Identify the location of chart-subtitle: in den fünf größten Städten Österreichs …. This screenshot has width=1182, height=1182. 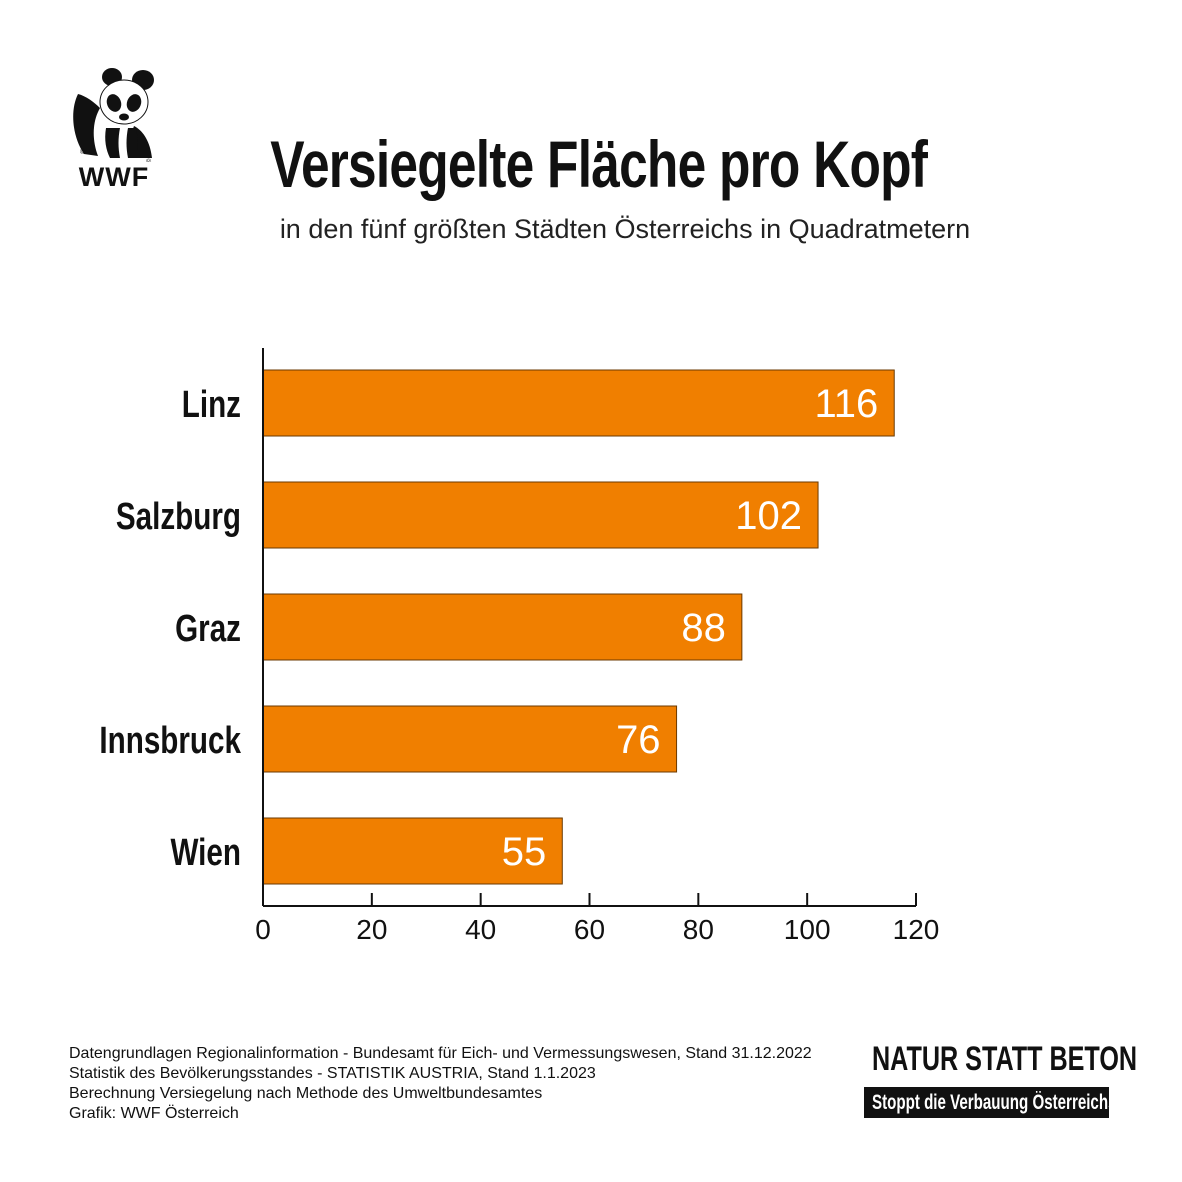
(625, 229).